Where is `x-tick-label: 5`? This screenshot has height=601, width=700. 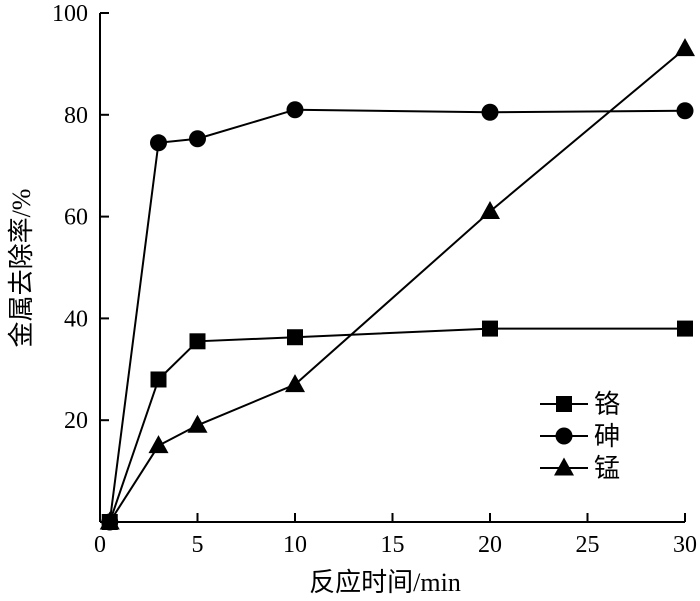
x-tick-label: 5 is located at coordinates (198, 545).